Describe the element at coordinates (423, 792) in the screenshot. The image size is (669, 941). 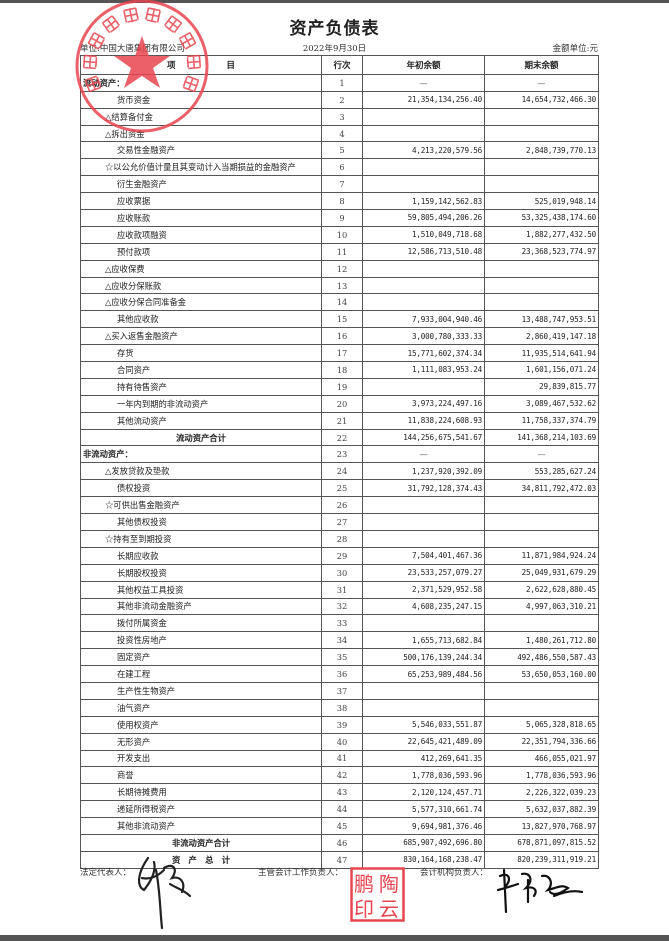
I see `beginning-balance: 2,120,124,457.71` at that location.